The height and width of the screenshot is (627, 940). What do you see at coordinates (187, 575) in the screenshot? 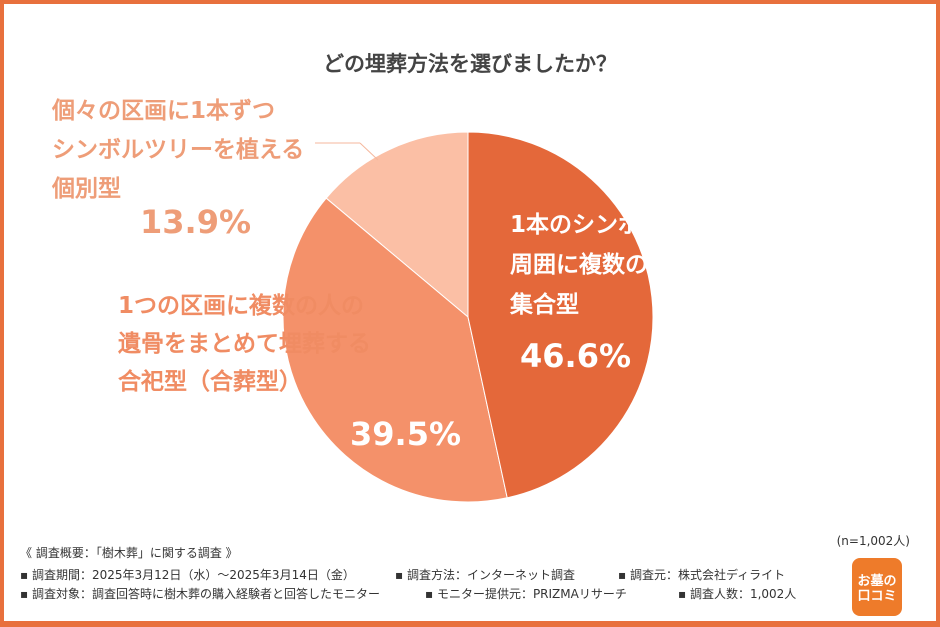
I see `survey-period: ▪ 調査期間：2025年3月12日（水）〜2025年3月14日（金）` at bounding box center [187, 575].